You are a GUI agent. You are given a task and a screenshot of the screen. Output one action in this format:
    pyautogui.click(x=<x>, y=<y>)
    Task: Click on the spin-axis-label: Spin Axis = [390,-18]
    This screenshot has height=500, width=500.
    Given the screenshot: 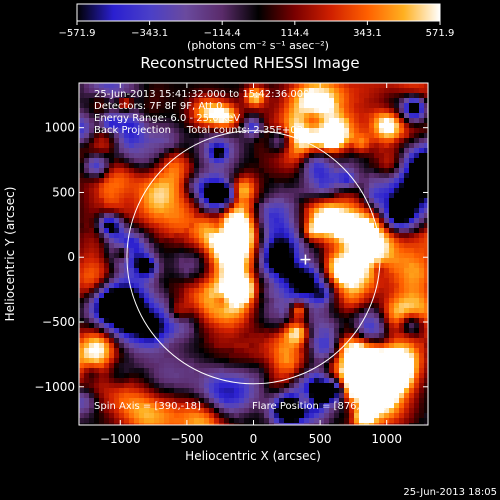 What is the action you would take?
    pyautogui.click(x=147, y=406)
    